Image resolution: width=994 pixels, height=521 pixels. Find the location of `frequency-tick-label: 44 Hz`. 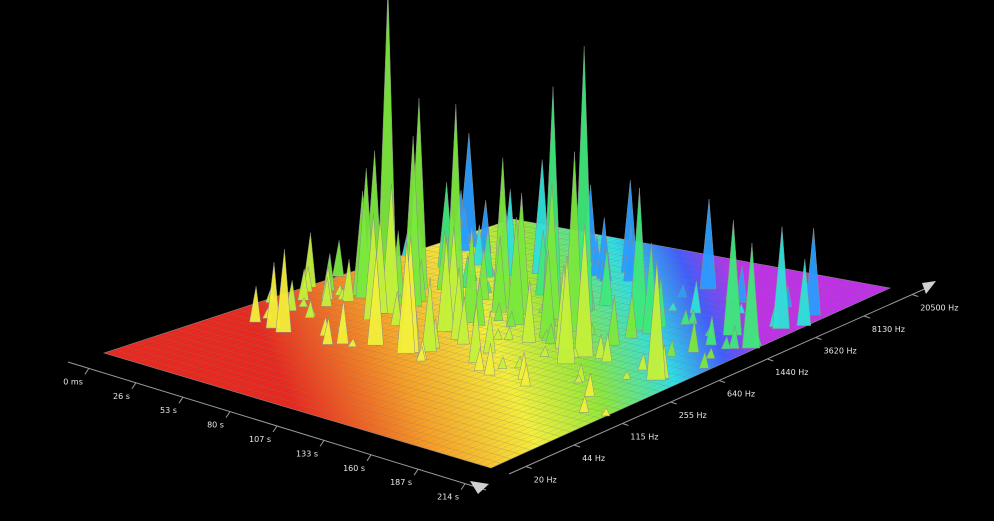

frequency-tick-label: 44 Hz is located at coordinates (593, 458).